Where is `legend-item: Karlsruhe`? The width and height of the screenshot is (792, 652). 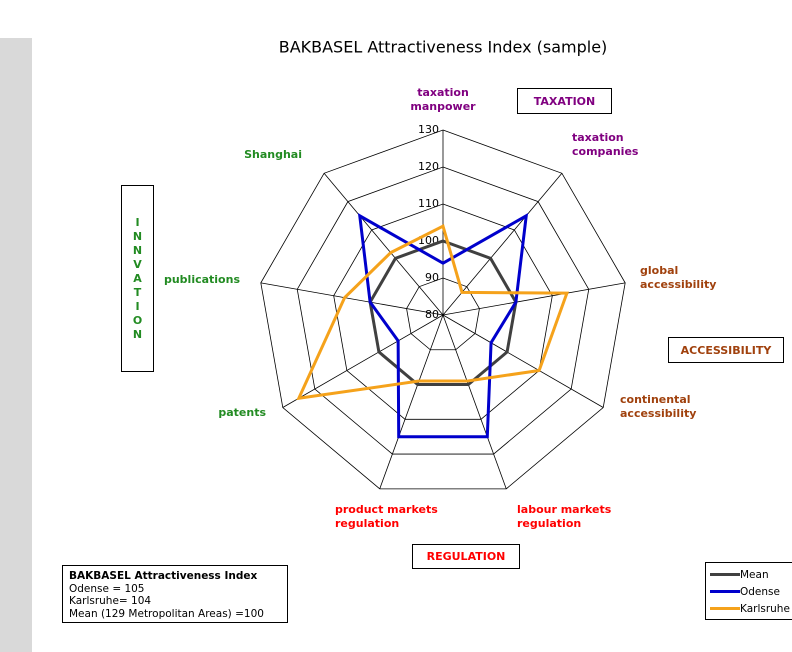
legend-item: Karlsruhe is located at coordinates (749, 608).